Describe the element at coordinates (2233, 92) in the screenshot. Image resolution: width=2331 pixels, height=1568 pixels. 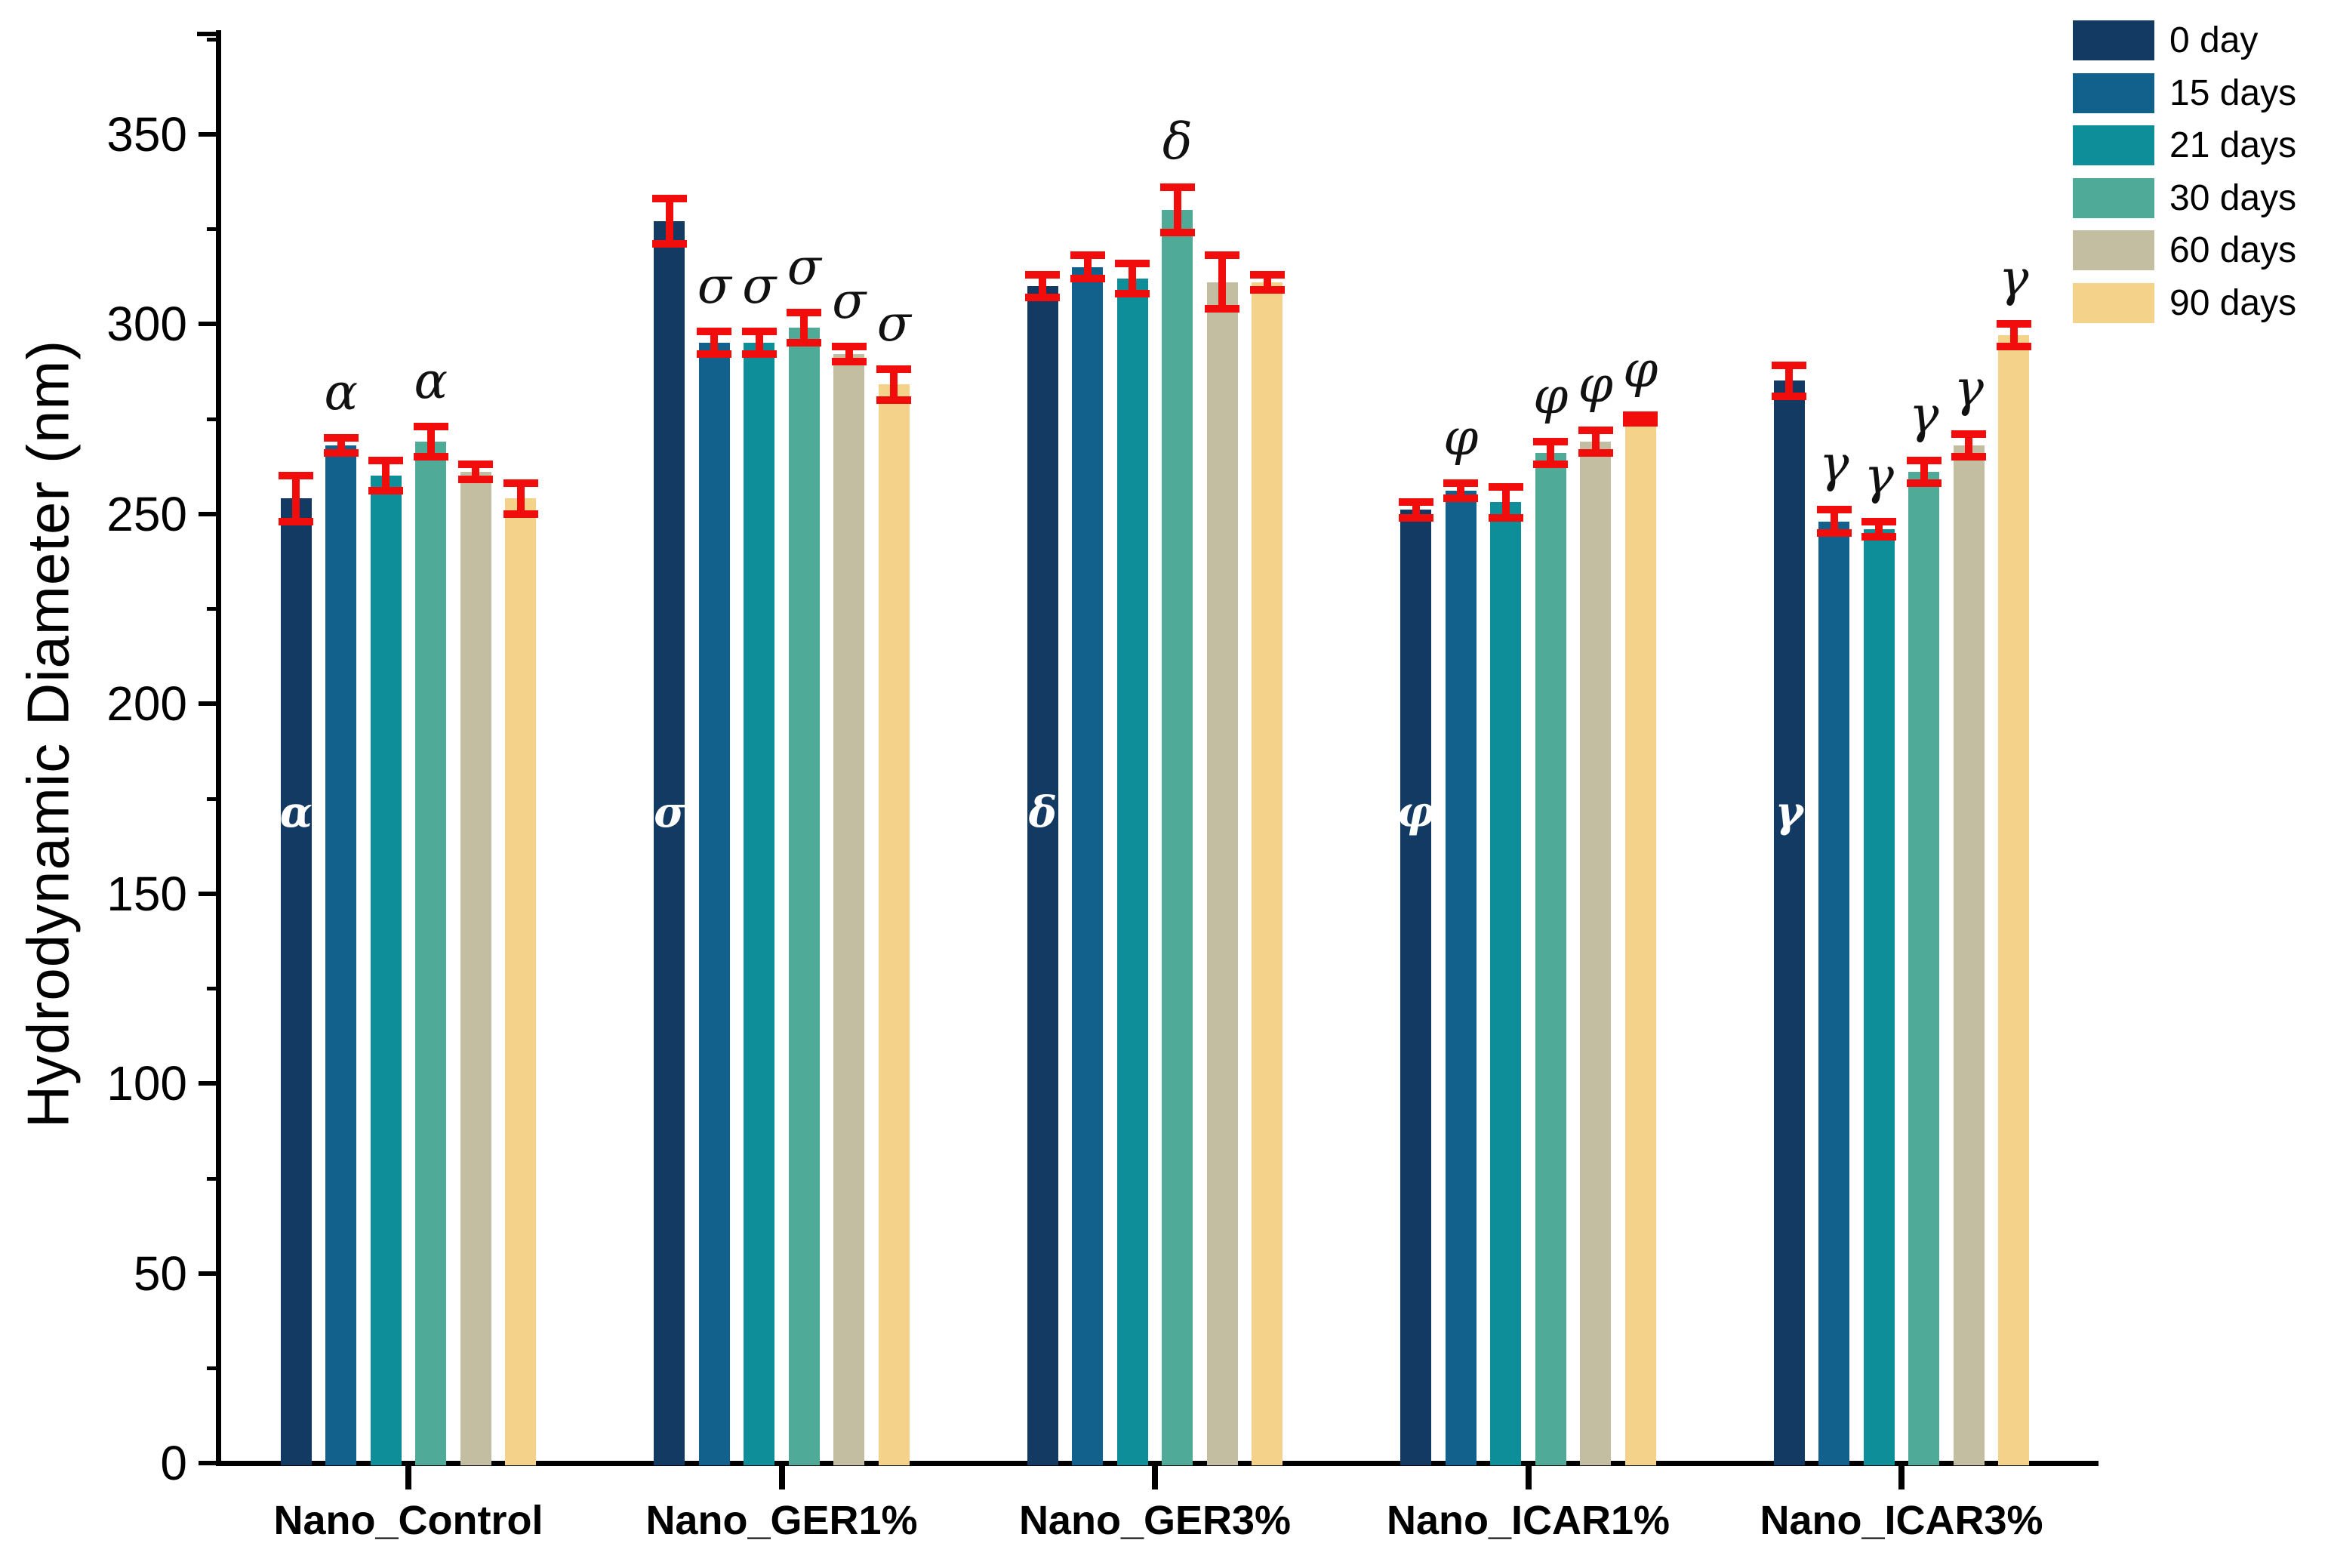
I see `legend-label: 15 days` at that location.